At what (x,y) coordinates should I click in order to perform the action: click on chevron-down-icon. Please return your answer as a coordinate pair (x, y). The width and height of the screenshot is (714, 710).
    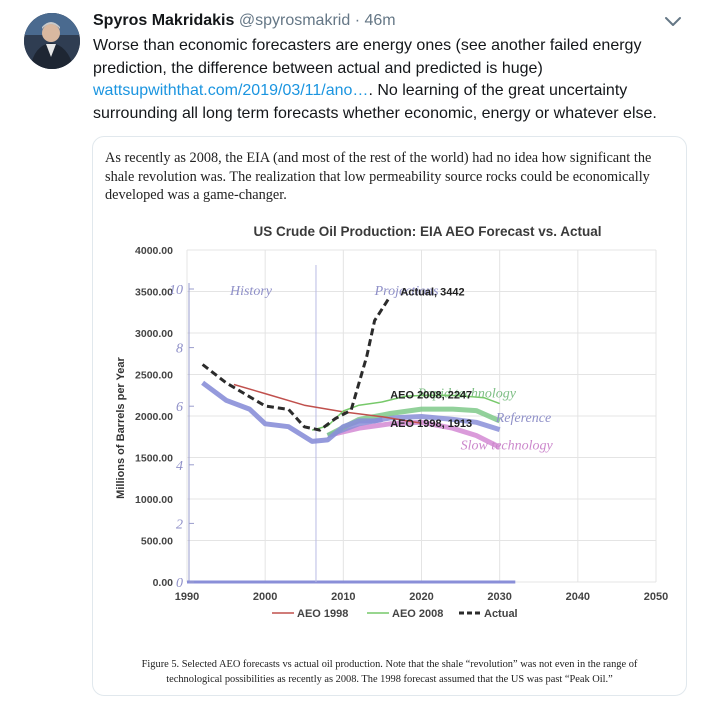
    Looking at the image, I should click on (673, 21).